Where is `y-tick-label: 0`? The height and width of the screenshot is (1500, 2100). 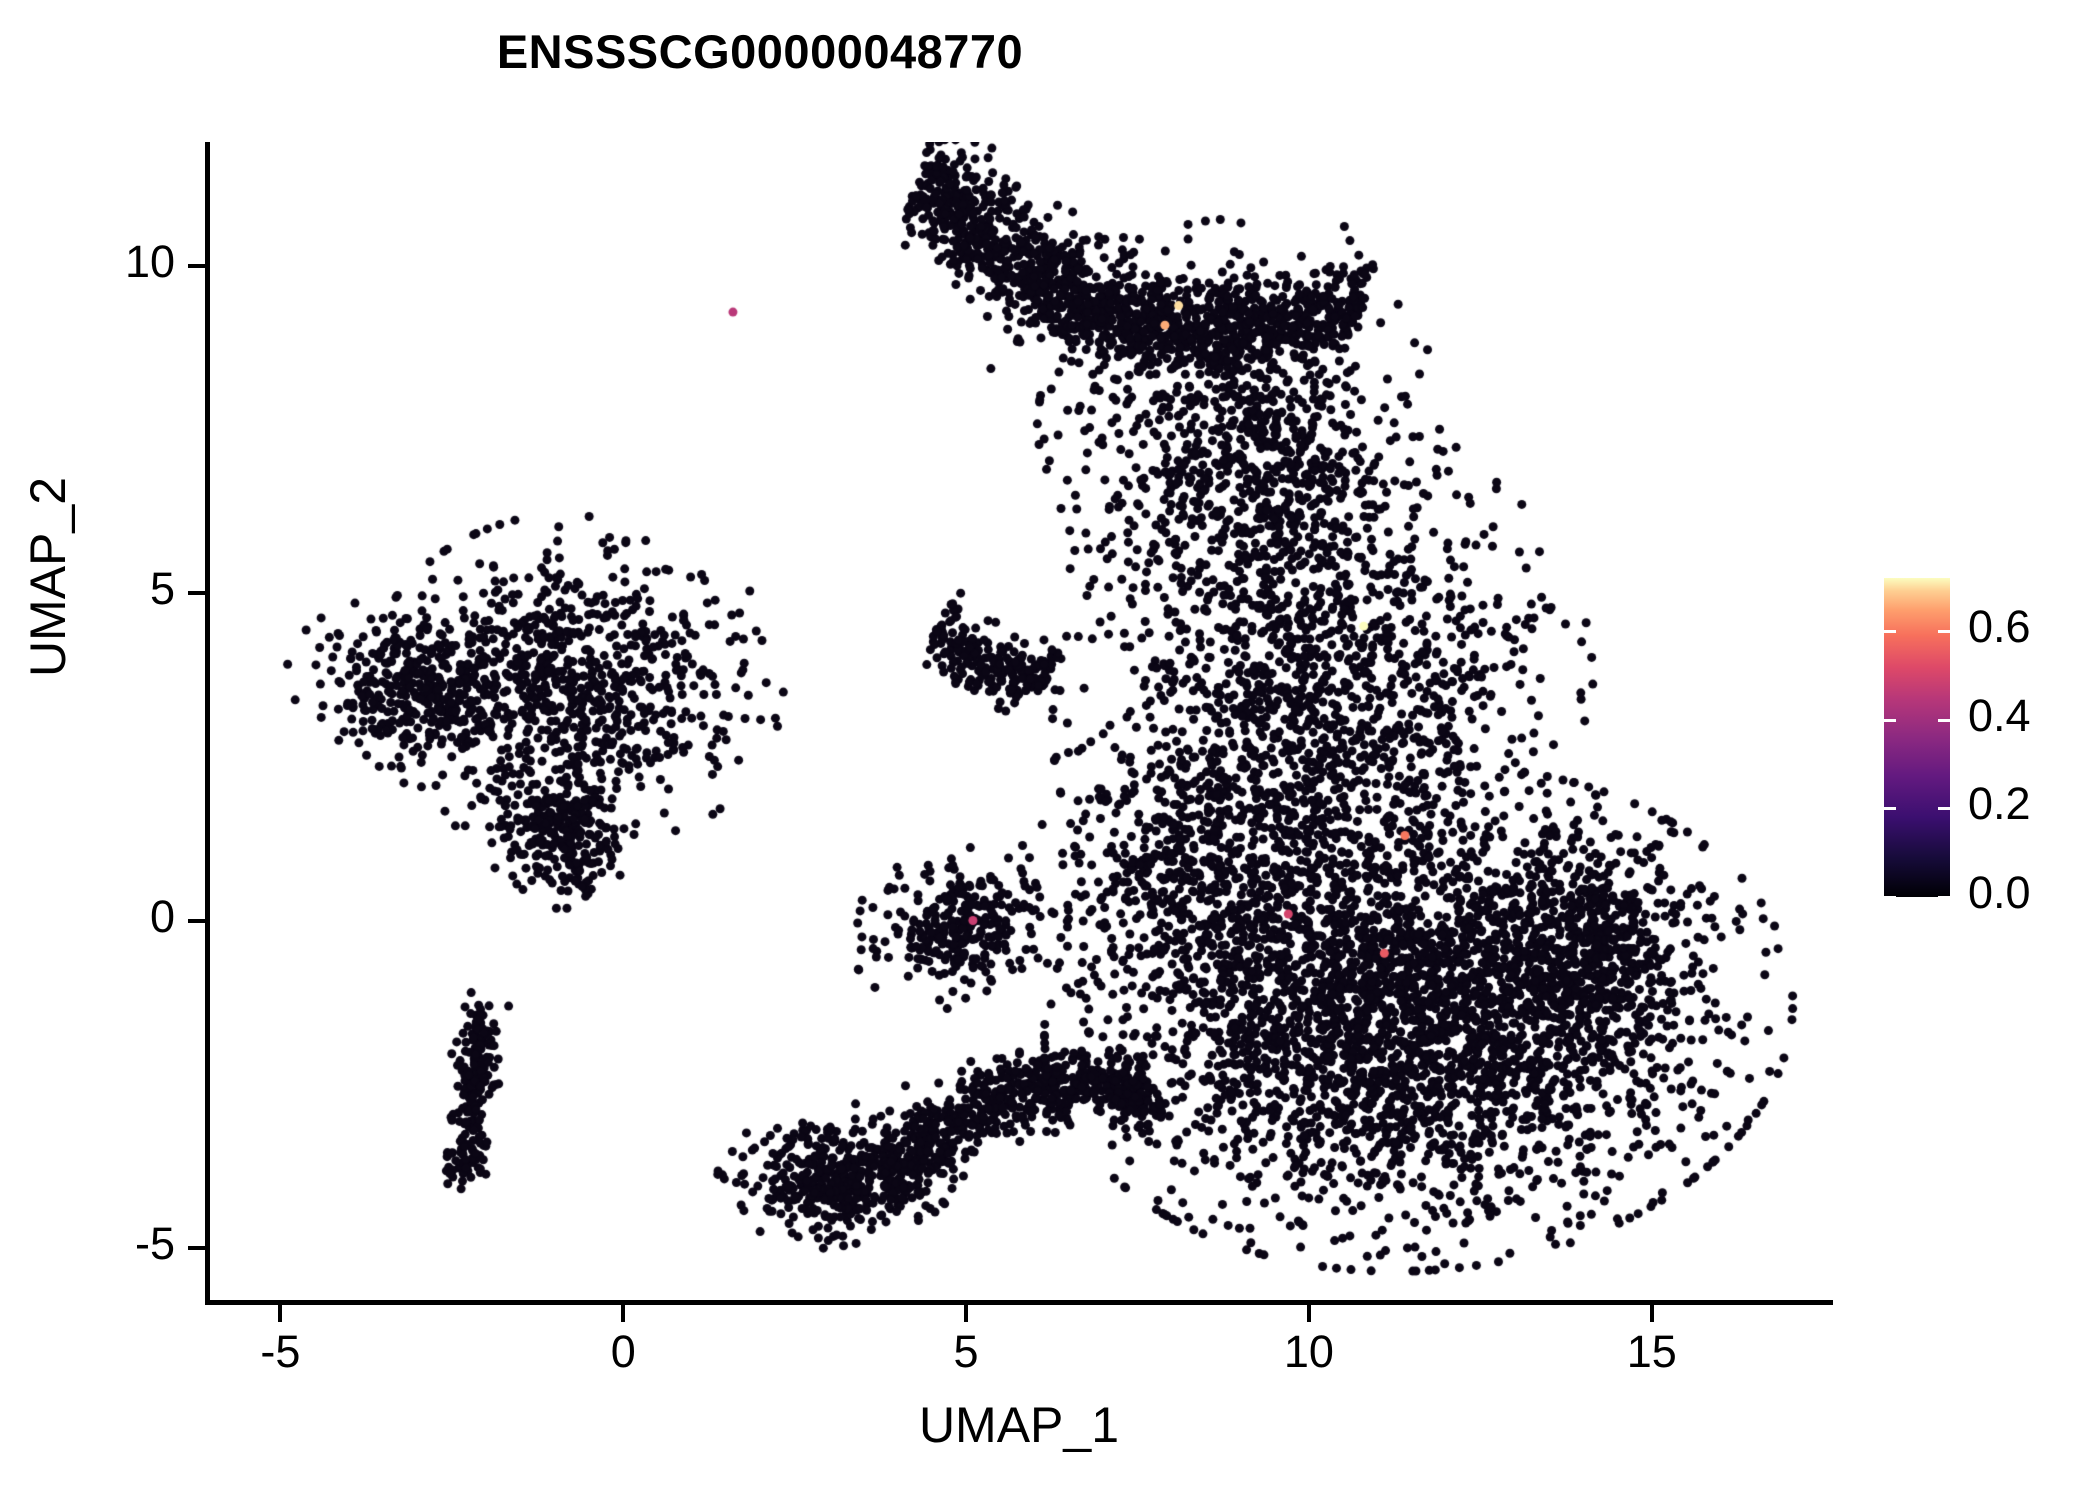
y-tick-label: 0 is located at coordinates (162, 916).